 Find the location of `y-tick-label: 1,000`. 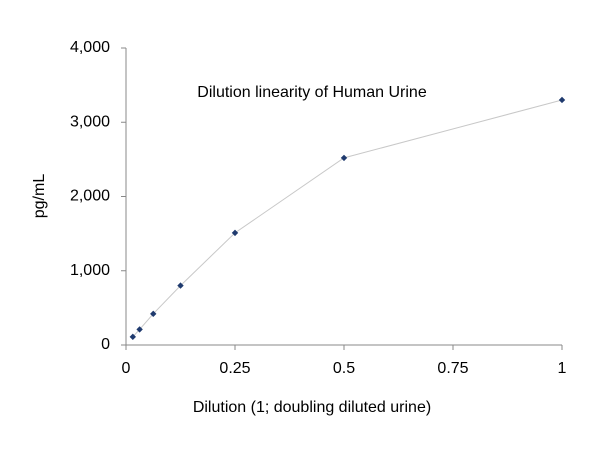

y-tick-label: 1,000 is located at coordinates (90, 270).